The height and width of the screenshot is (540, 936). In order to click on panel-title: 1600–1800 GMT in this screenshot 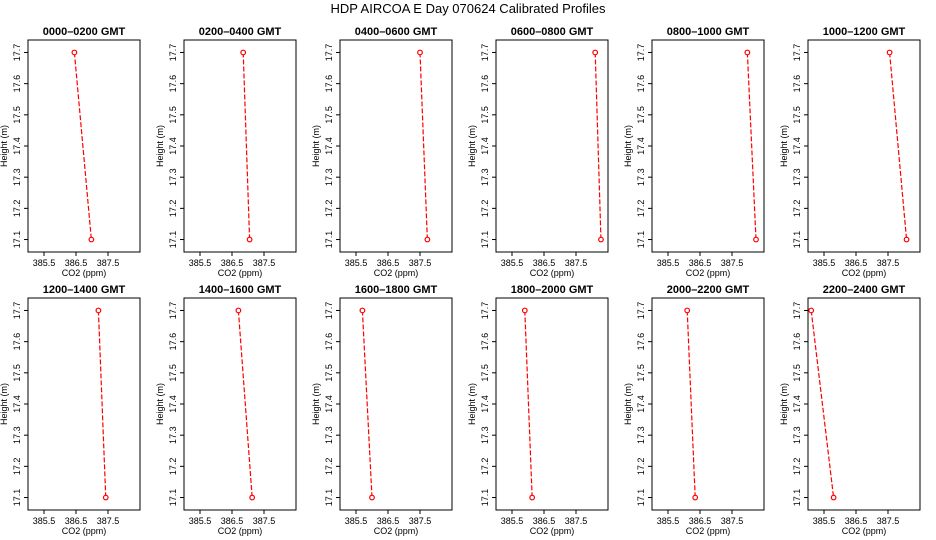, I will do `click(396, 290)`.